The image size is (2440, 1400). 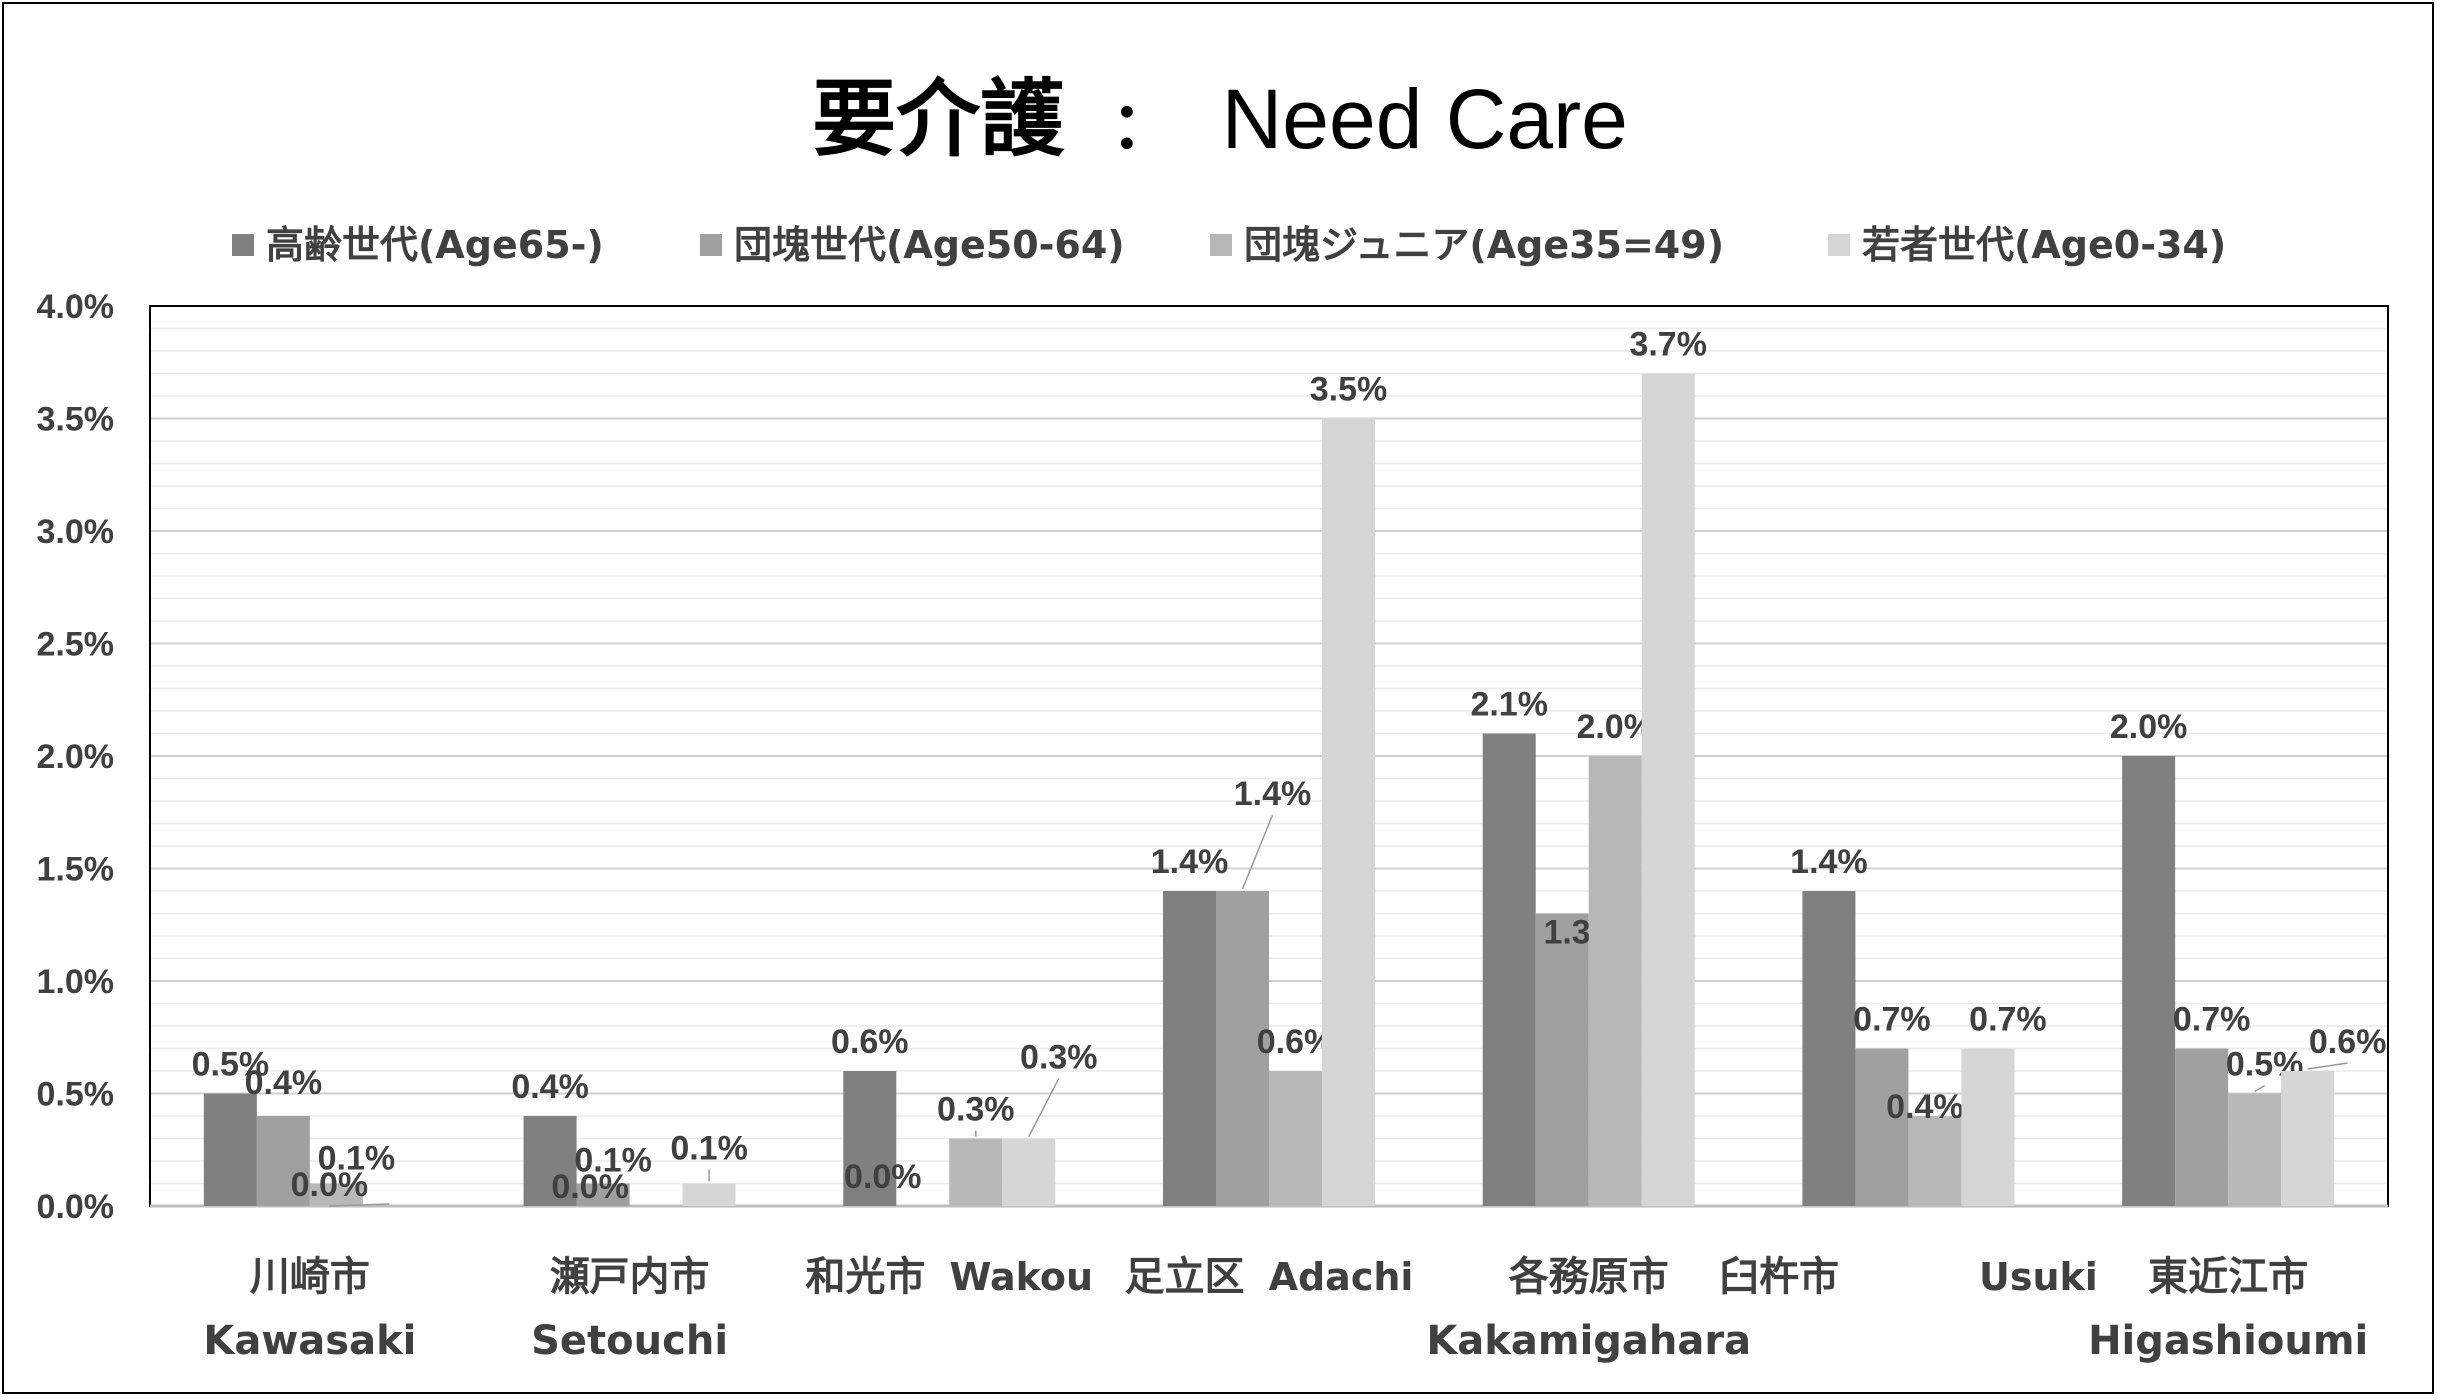 I want to click on chart-title-jp: 要介護, so click(x=938, y=119).